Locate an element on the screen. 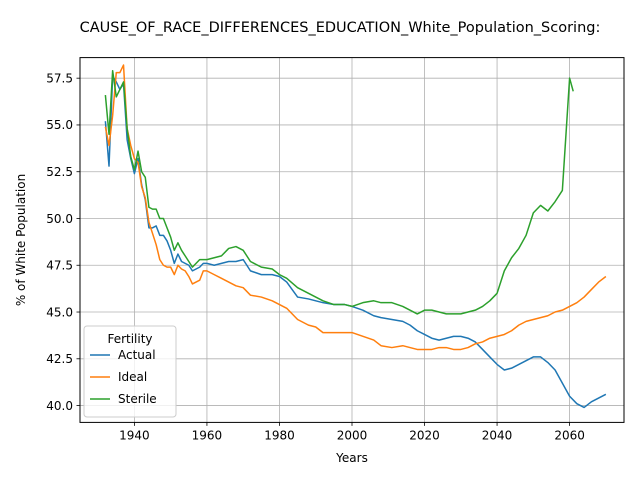 The width and height of the screenshot is (640, 480). x-tick-label: 2020 is located at coordinates (424, 435).